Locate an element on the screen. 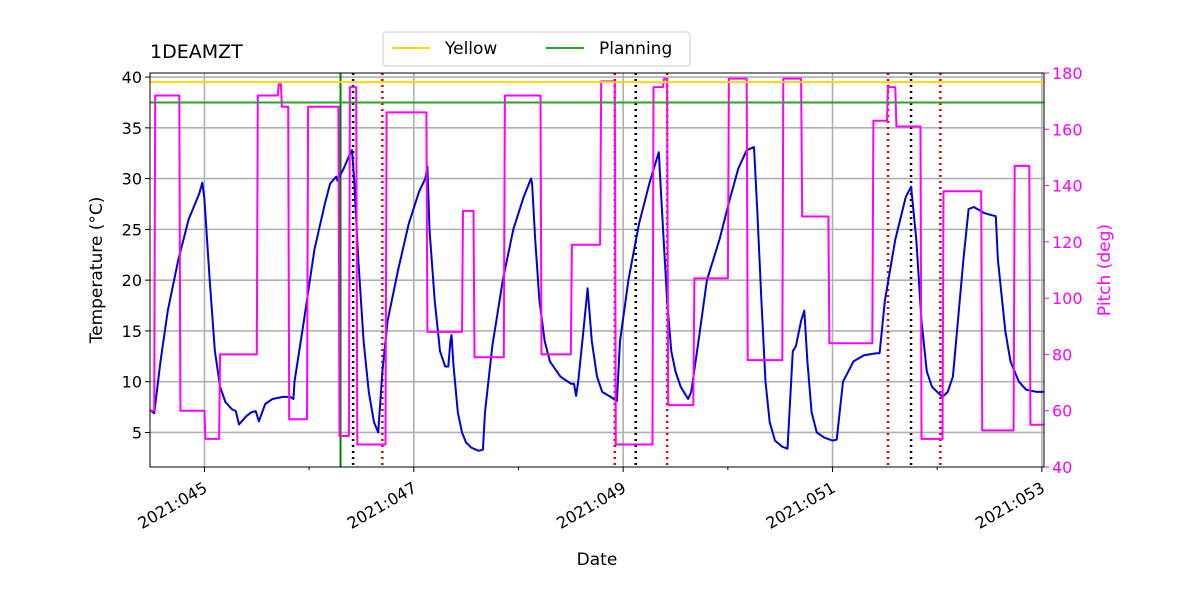 The image size is (1200, 600). y2-tick-label: 140 is located at coordinates (1067, 186).